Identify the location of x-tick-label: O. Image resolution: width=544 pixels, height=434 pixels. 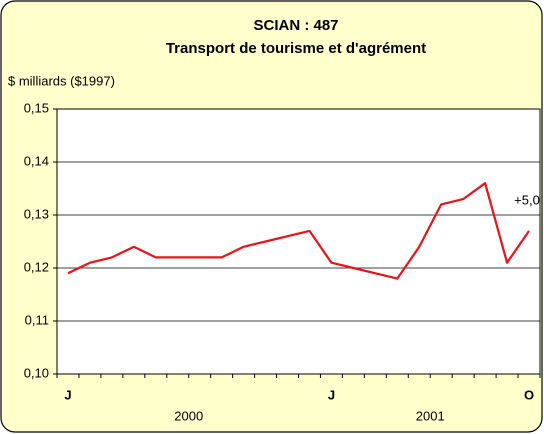
(529, 394).